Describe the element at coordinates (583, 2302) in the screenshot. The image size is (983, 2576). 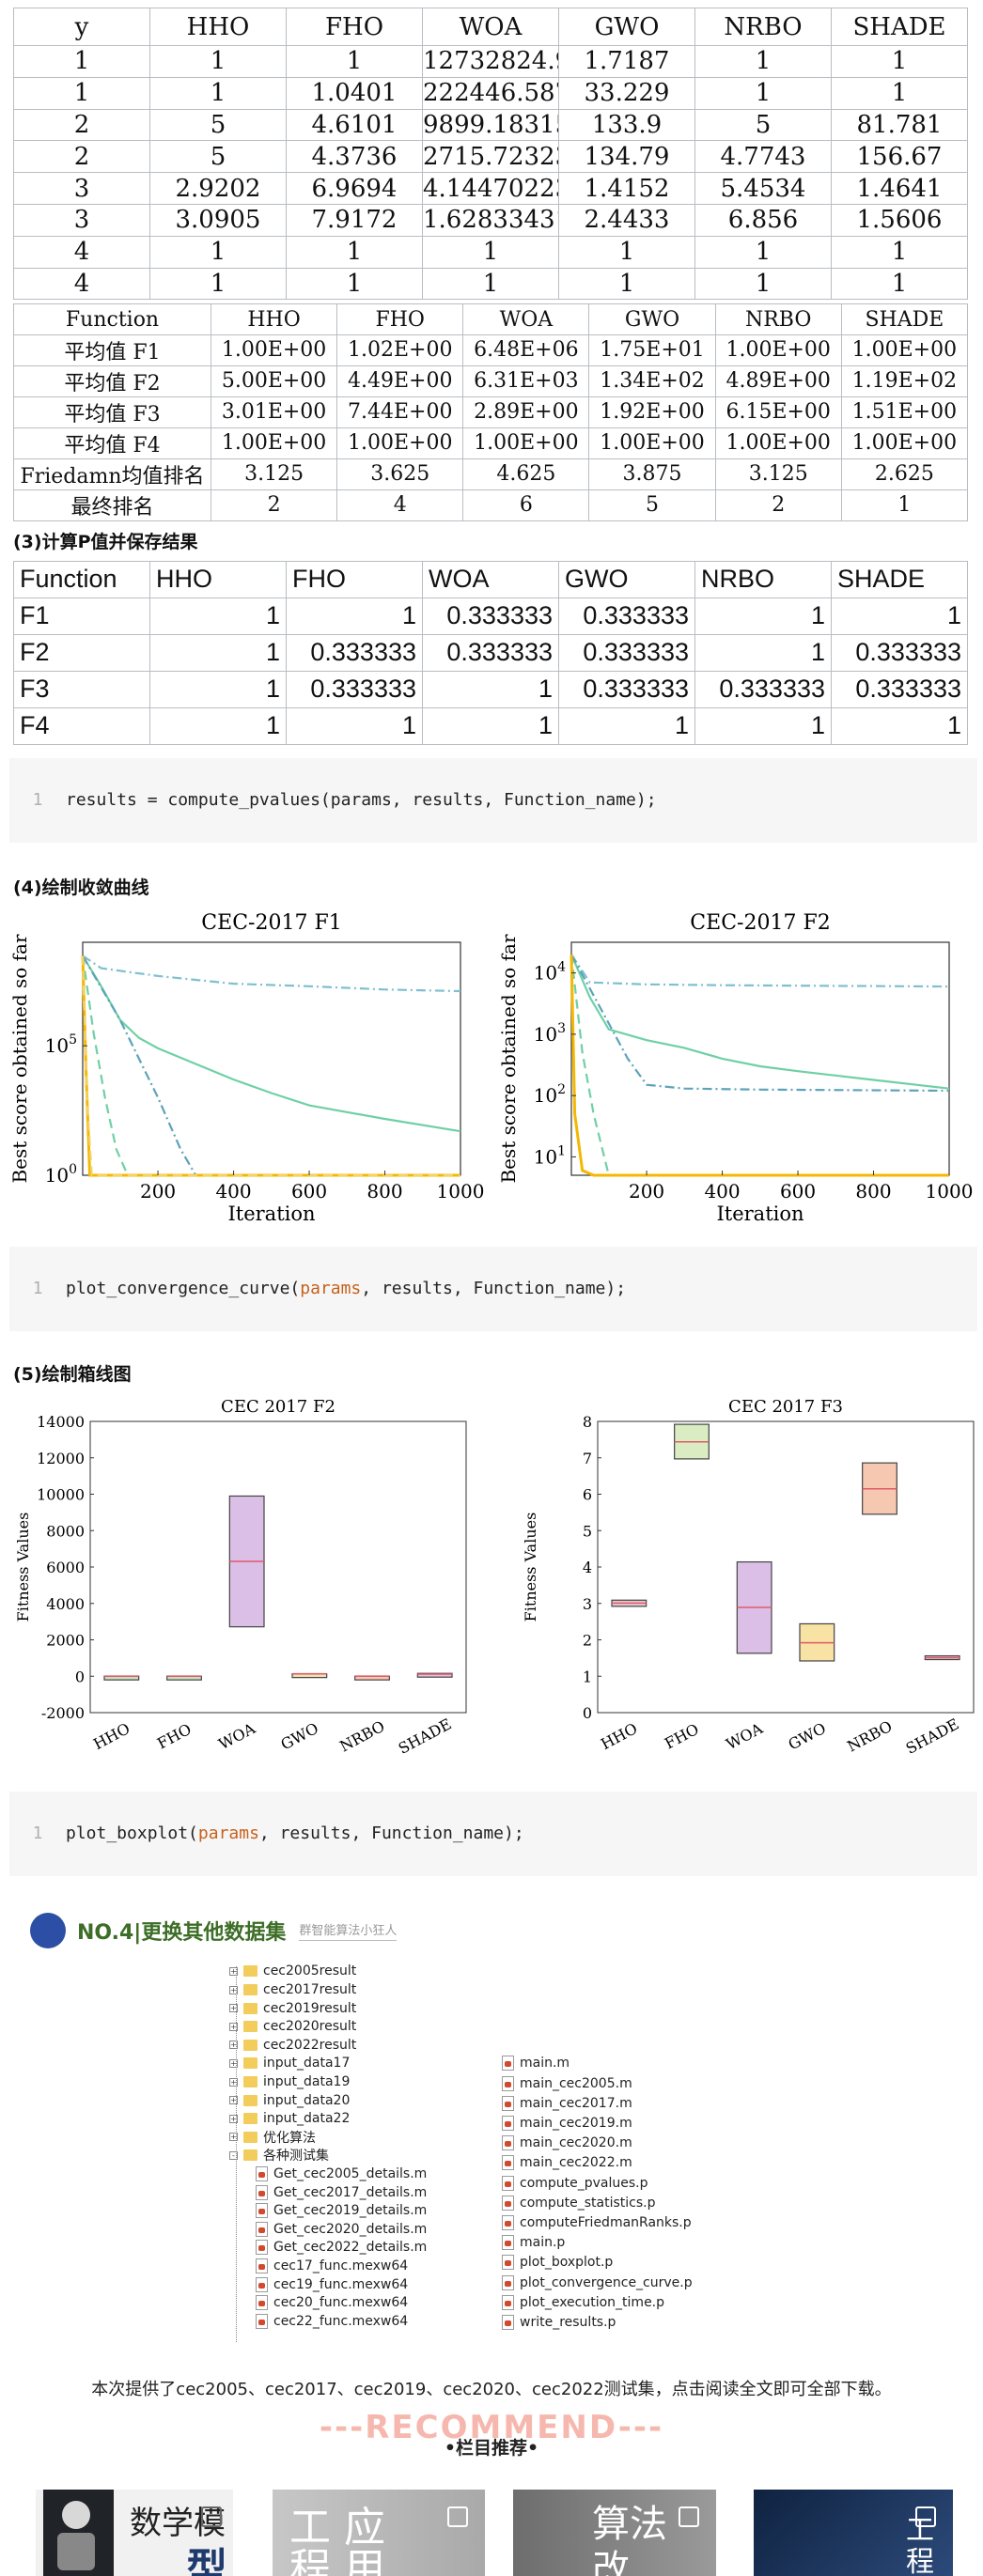
I see `file-item: plot_execution_time.p` at that location.